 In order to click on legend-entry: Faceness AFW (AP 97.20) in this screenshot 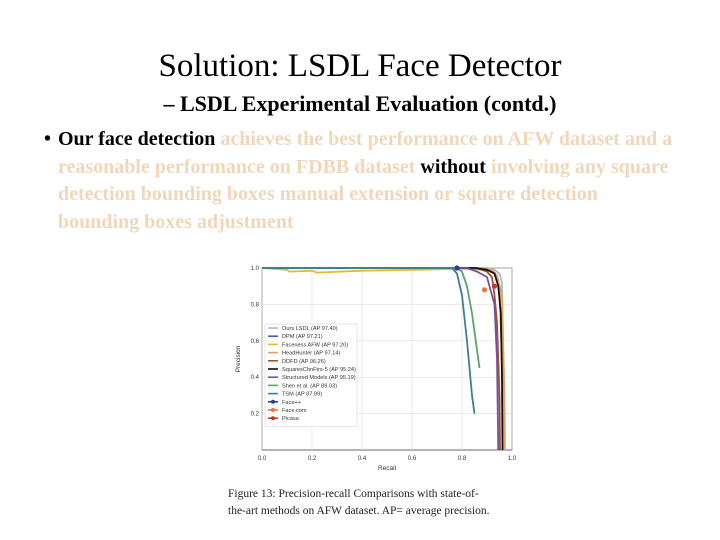, I will do `click(315, 345)`.